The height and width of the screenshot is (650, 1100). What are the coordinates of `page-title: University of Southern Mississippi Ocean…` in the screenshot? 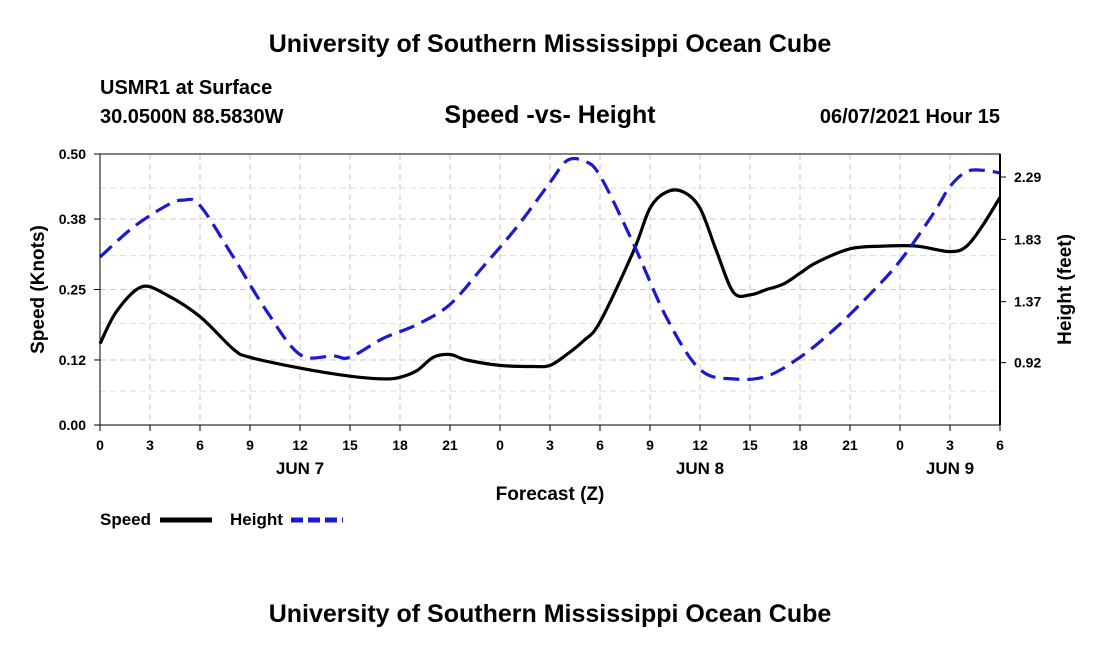 It's located at (550, 44).